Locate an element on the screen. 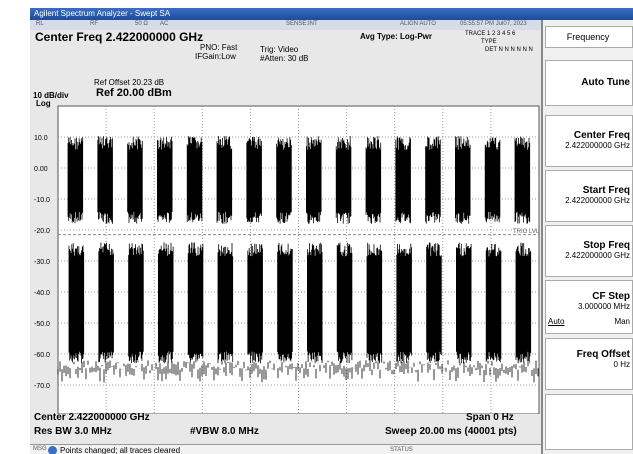  status-item: AC is located at coordinates (164, 24).